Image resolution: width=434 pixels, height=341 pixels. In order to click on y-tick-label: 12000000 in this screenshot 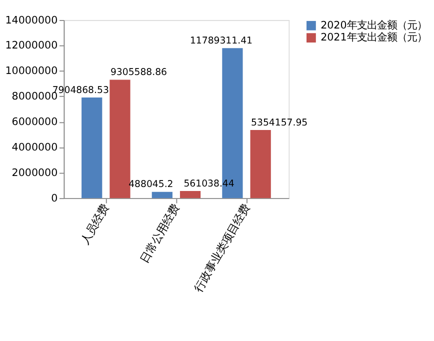, I will do `click(31, 46)`.